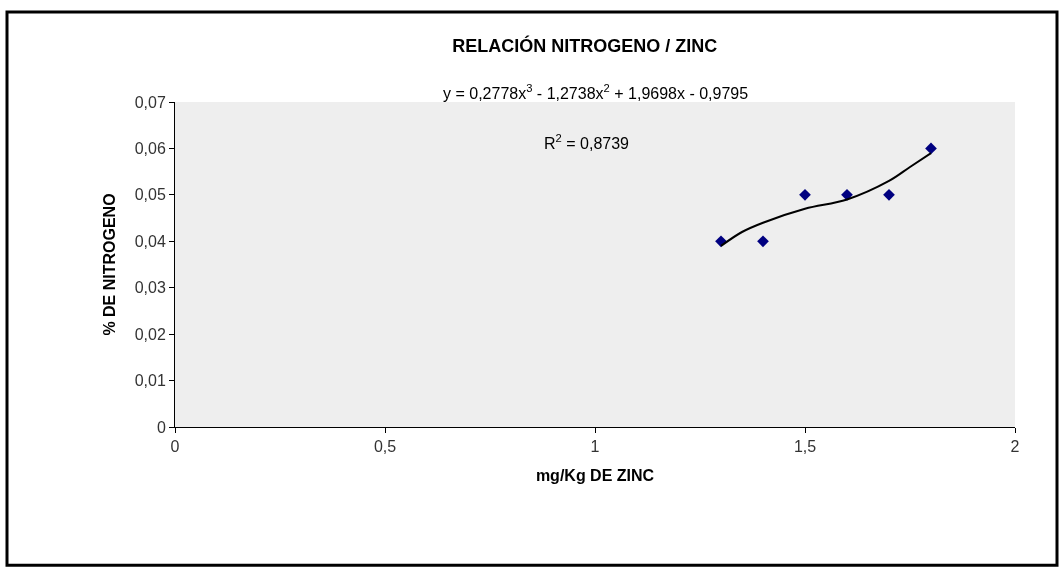  Describe the element at coordinates (805, 447) in the screenshot. I see `x-tick-label: 1,5` at that location.